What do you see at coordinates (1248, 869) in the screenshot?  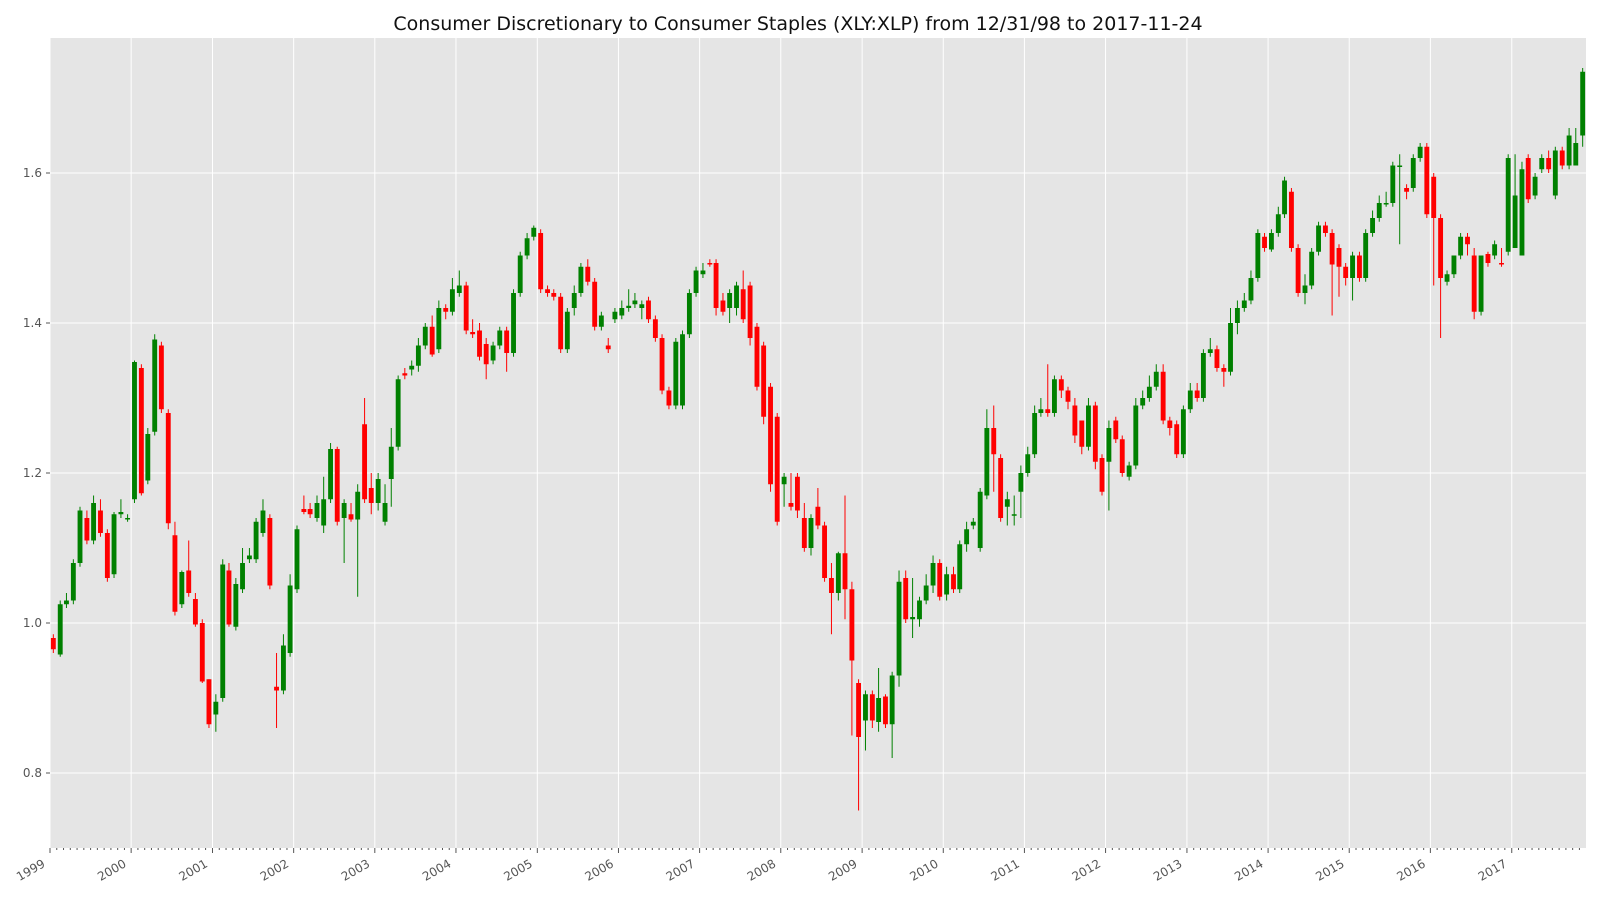 I see `x-tick-label: 2014` at bounding box center [1248, 869].